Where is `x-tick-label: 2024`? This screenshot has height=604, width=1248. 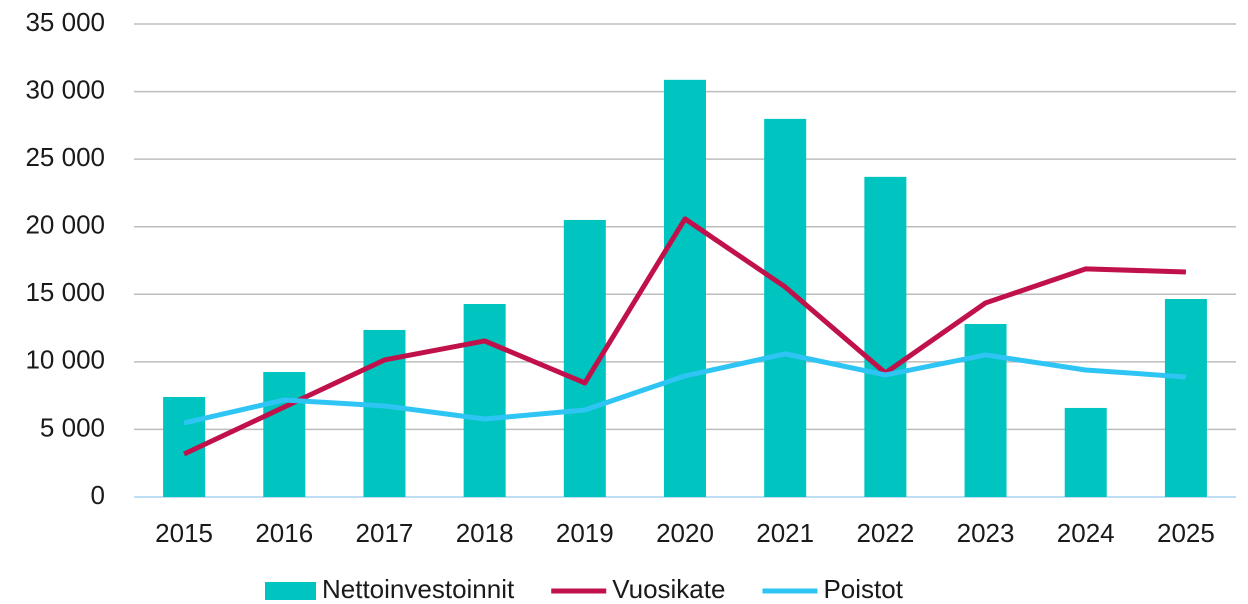
x-tick-label: 2024 is located at coordinates (1086, 533).